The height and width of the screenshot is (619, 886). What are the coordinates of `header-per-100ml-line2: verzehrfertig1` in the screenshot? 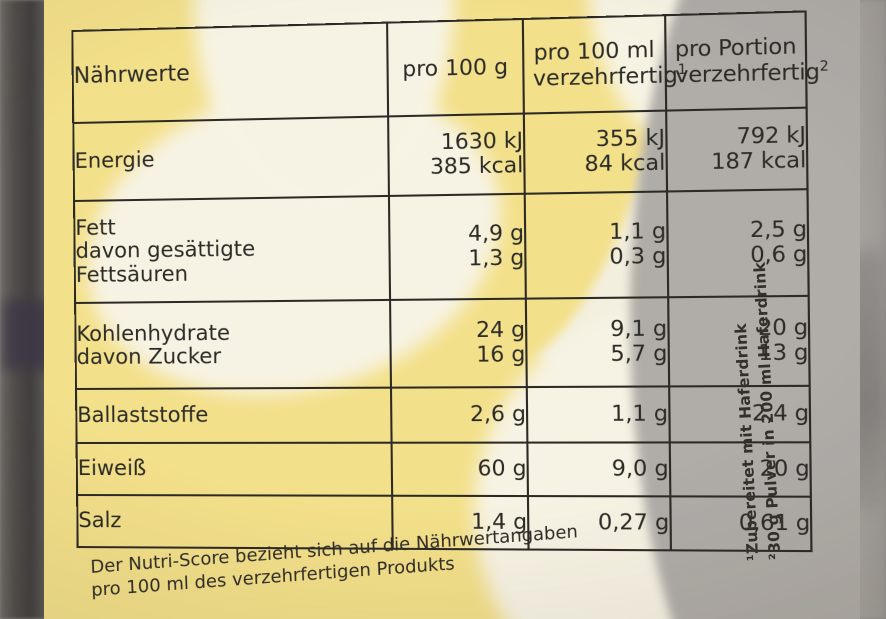 It's located at (610, 76).